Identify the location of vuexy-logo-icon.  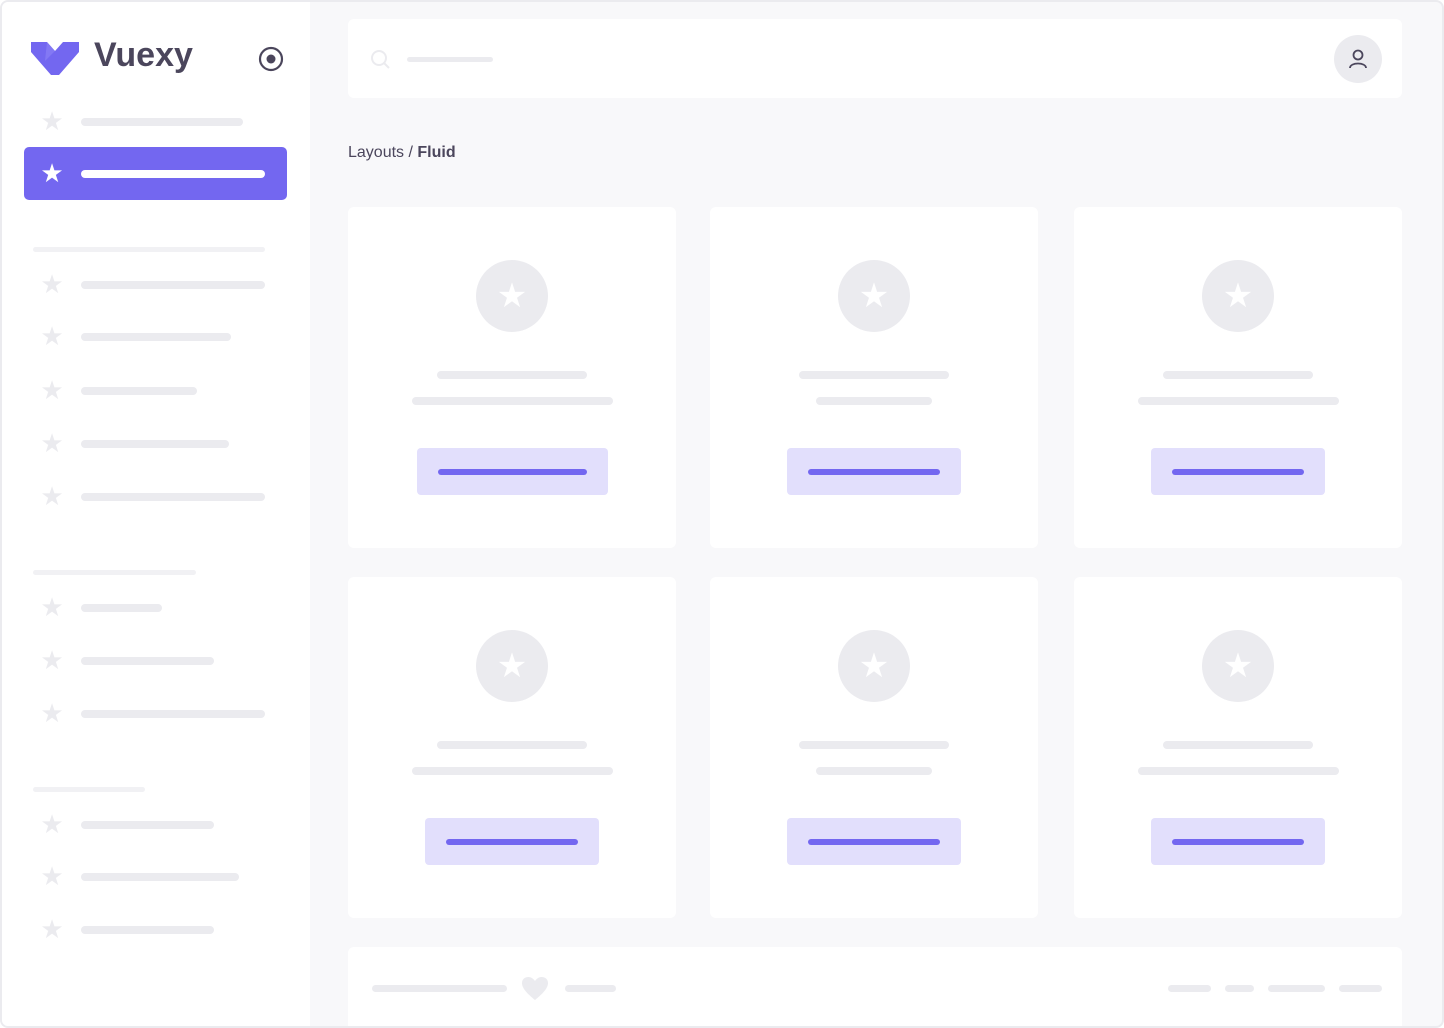
(55, 58).